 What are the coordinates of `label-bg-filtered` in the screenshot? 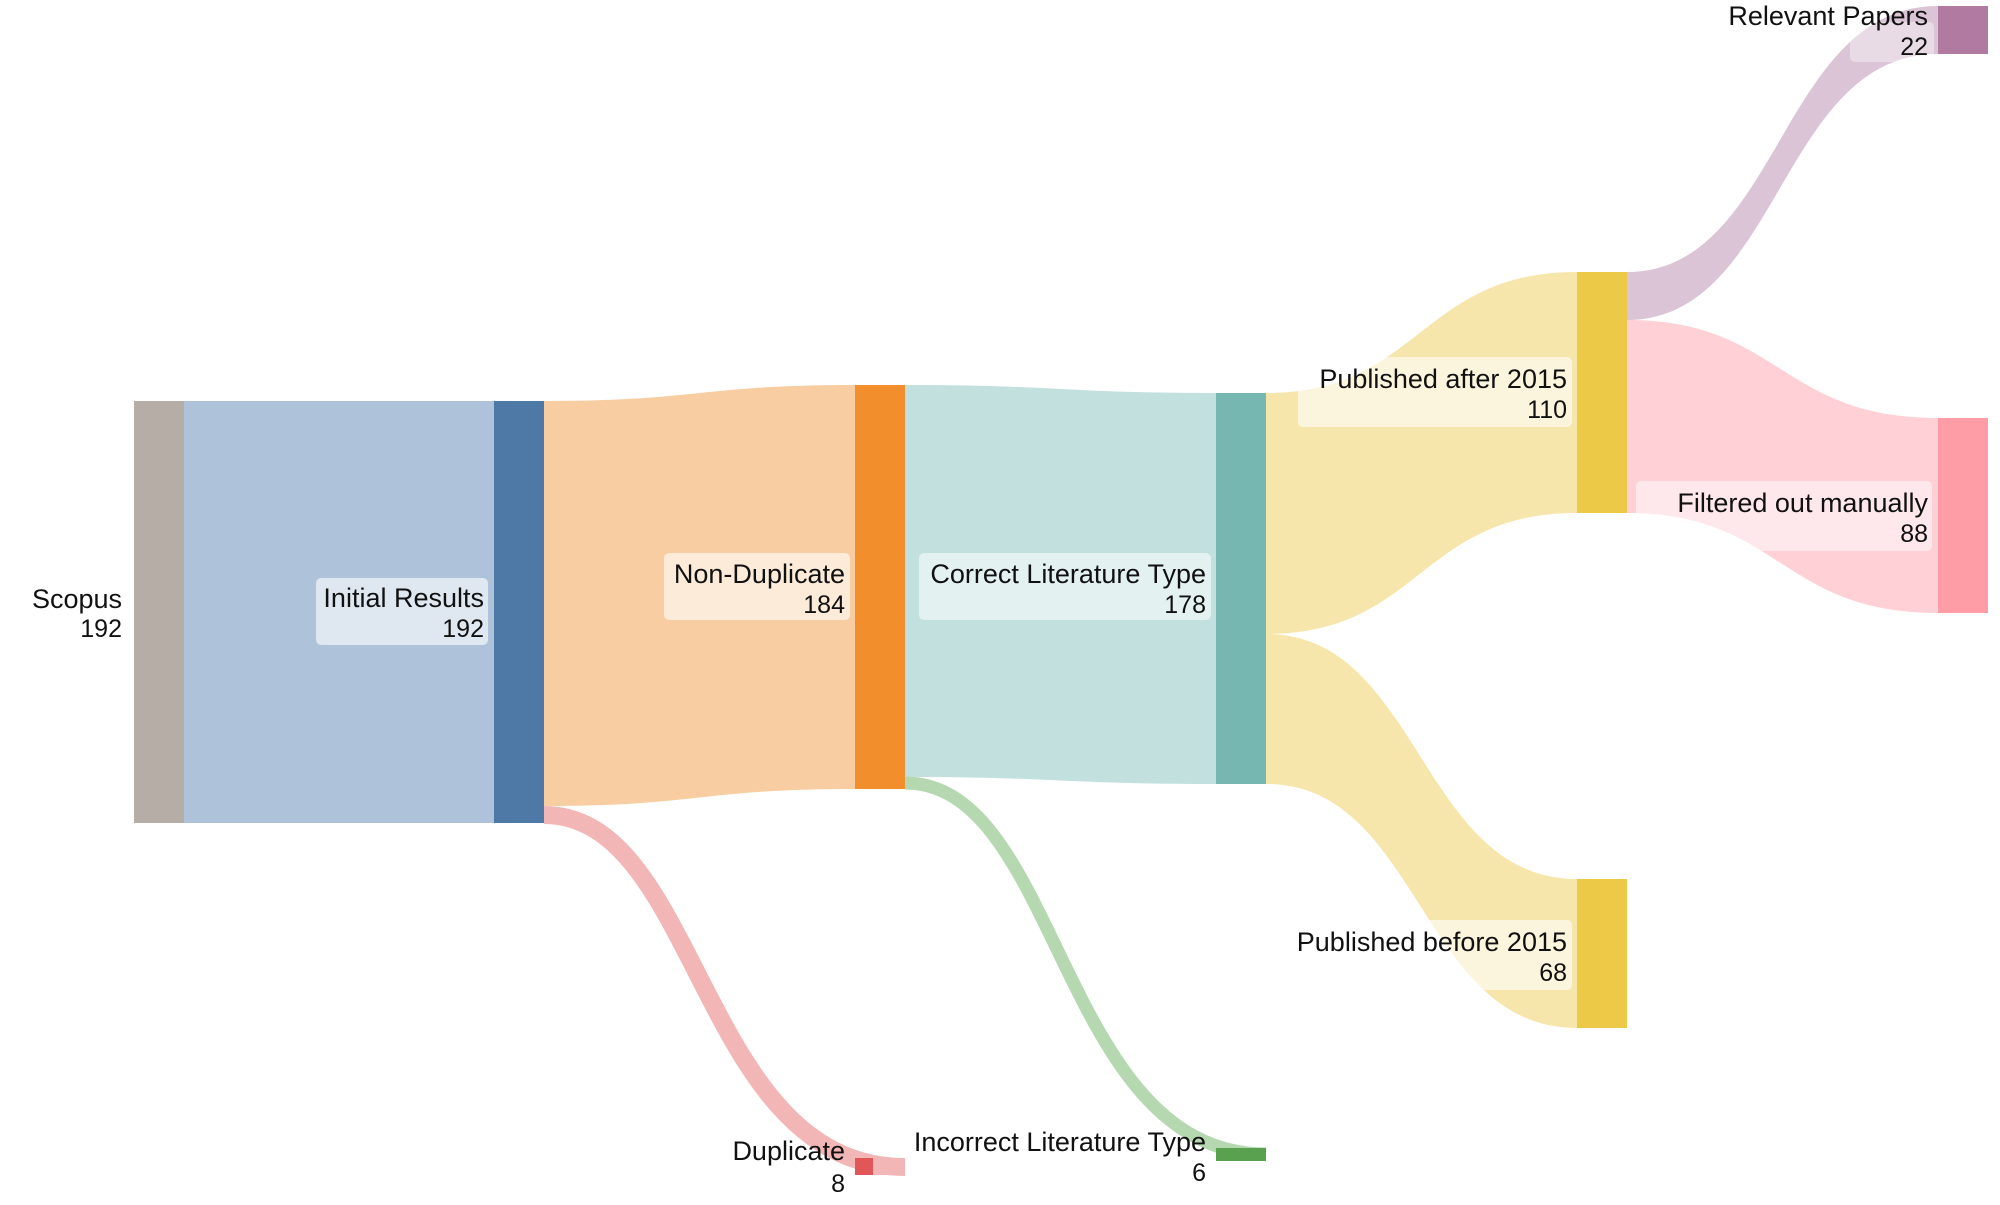 It's located at (1784, 516).